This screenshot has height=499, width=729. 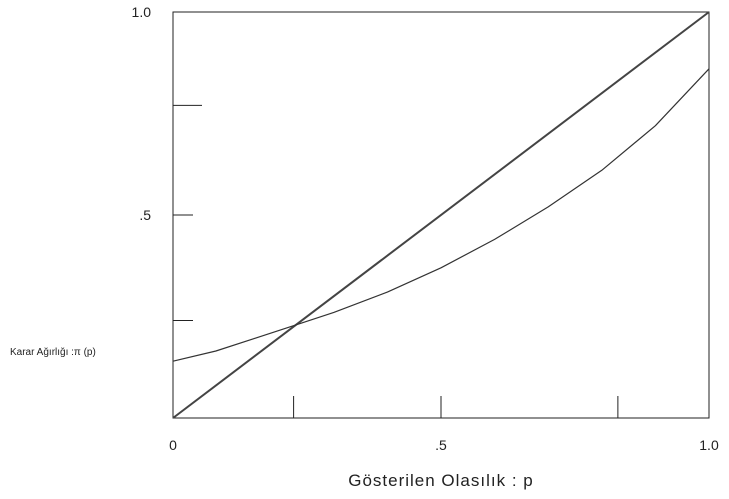 What do you see at coordinates (53, 352) in the screenshot?
I see `y-axis-title: Karar Ağırlığı :π (p)` at bounding box center [53, 352].